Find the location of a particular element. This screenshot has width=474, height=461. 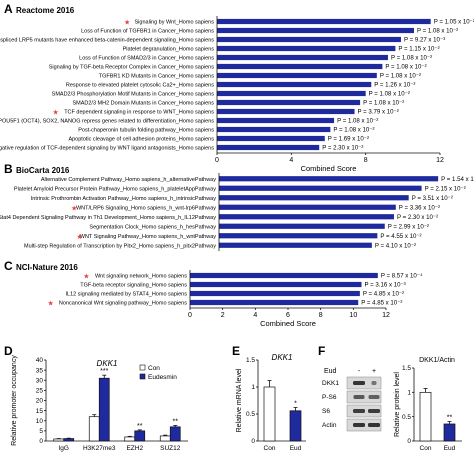

y-tick-label: 30 is located at coordinates (40, 380).